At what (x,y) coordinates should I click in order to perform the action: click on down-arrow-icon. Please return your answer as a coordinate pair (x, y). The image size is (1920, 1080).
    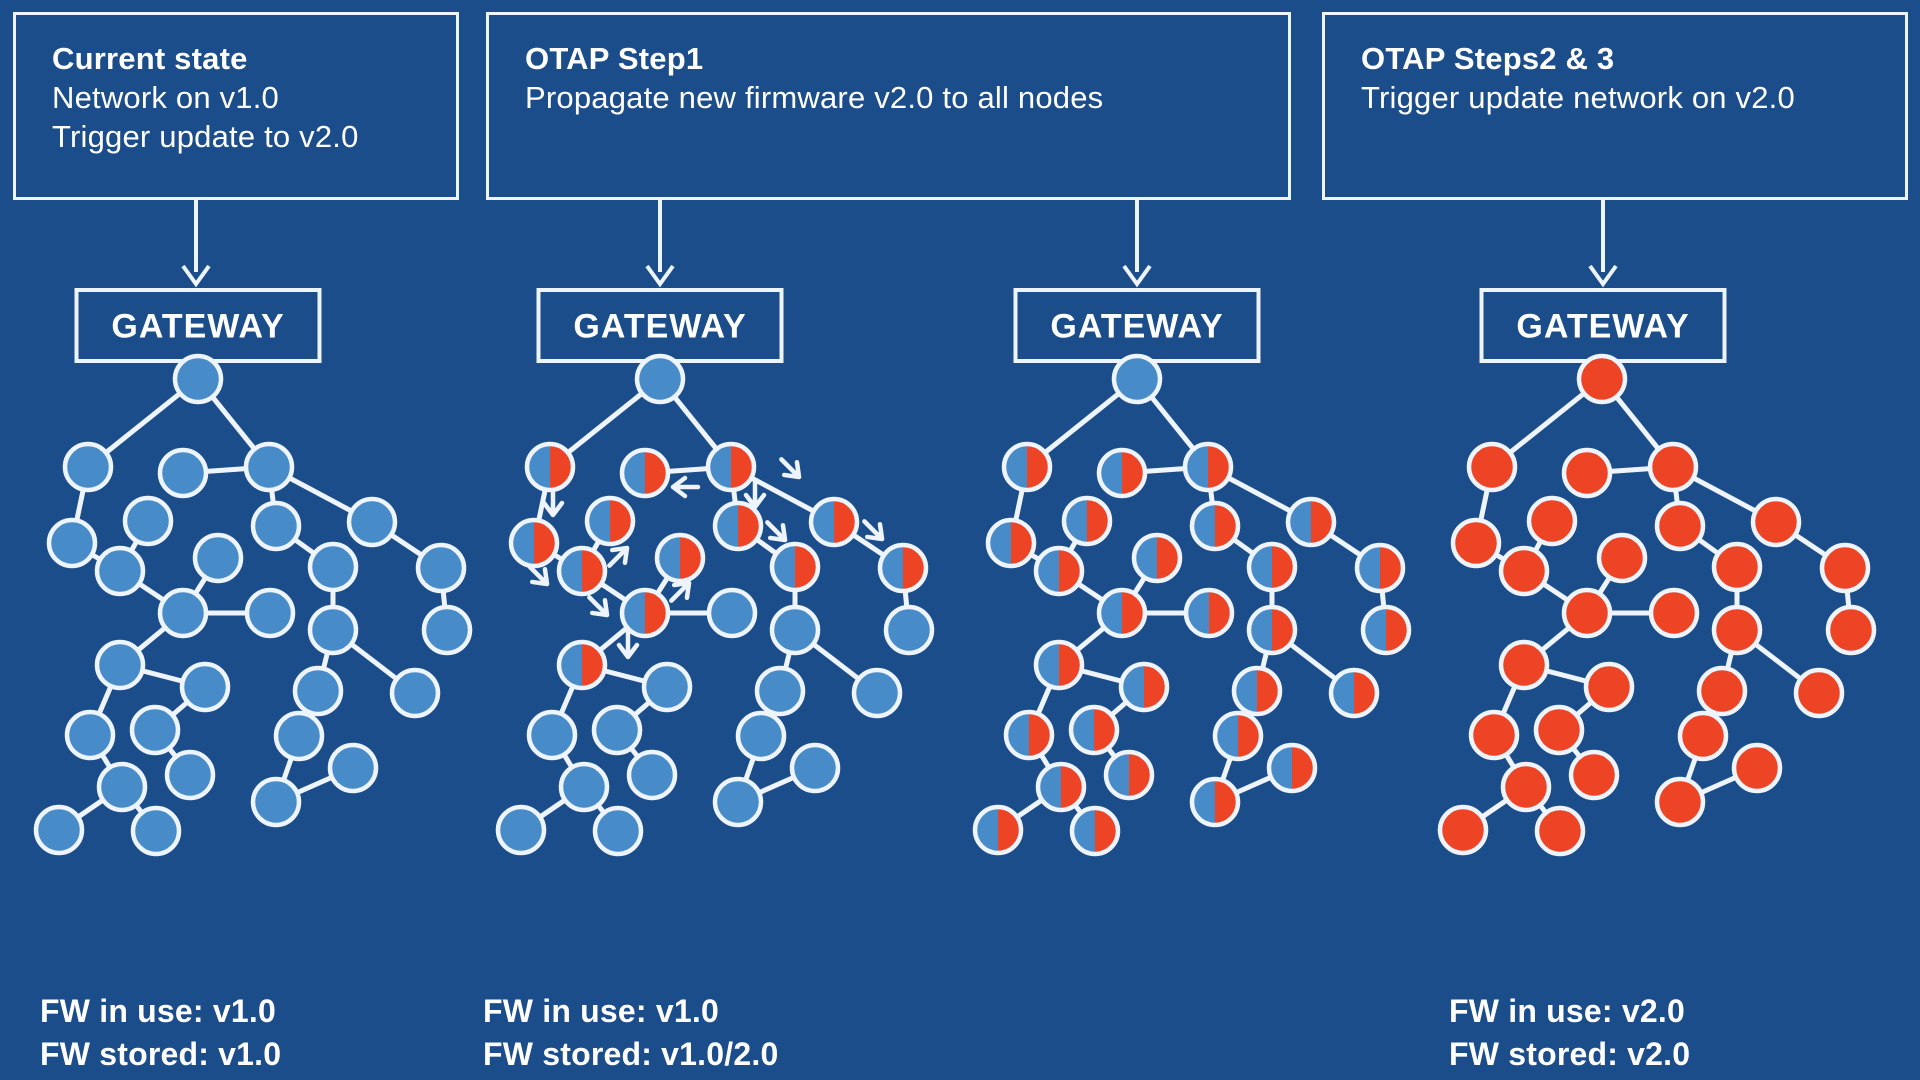
    Looking at the image, I should click on (660, 276).